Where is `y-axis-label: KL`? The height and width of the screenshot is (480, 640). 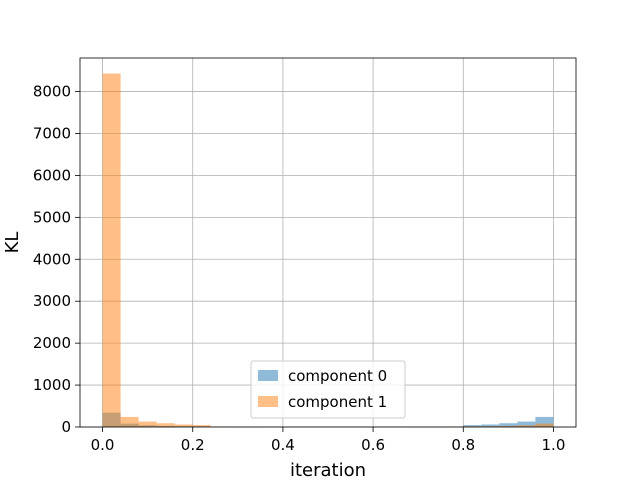 y-axis-label: KL is located at coordinates (12, 243).